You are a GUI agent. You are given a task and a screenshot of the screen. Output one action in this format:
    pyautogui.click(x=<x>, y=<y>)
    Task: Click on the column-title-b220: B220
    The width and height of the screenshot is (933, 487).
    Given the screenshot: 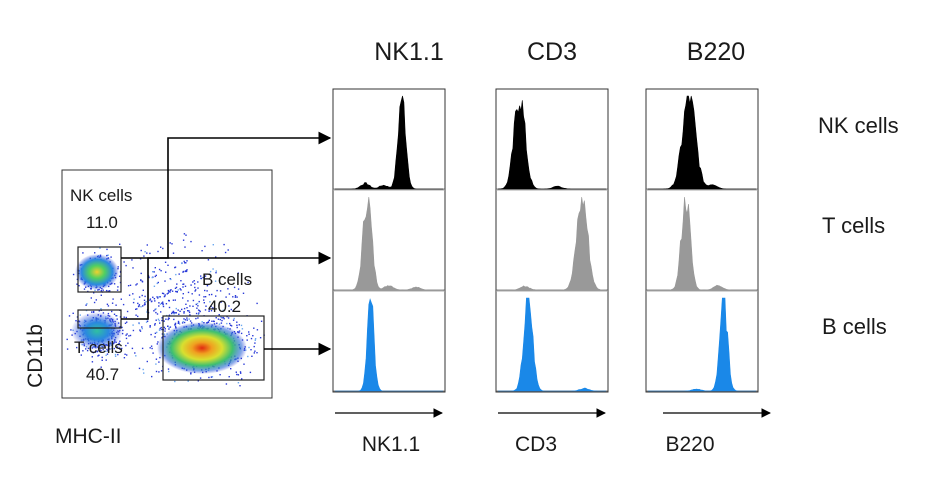 What is the action you would take?
    pyautogui.click(x=716, y=52)
    